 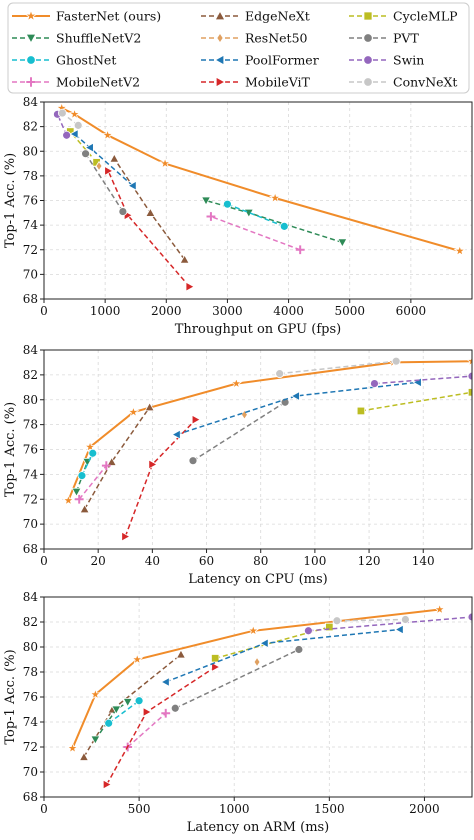 I want to click on legend-item-shufflenetv2: ShuffleNetV2, so click(x=76, y=38).